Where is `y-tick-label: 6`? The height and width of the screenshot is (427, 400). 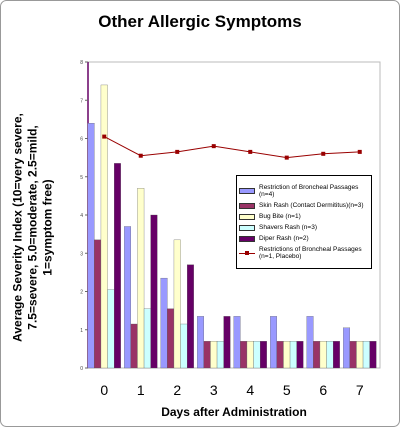
y-tick-label: 6 is located at coordinates (81, 140).